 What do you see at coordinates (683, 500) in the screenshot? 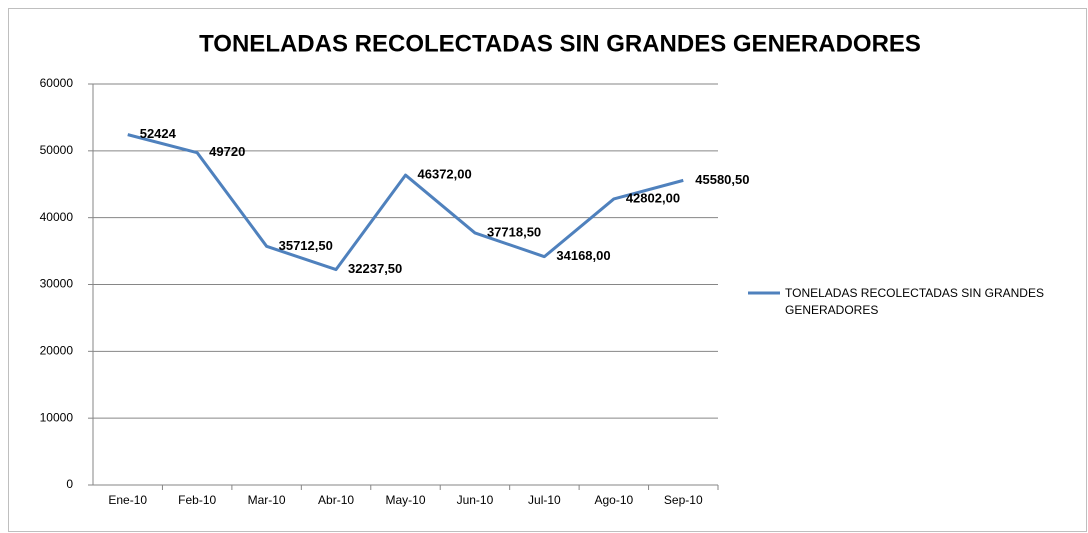
I see `x-tick-label: Sep-10` at bounding box center [683, 500].